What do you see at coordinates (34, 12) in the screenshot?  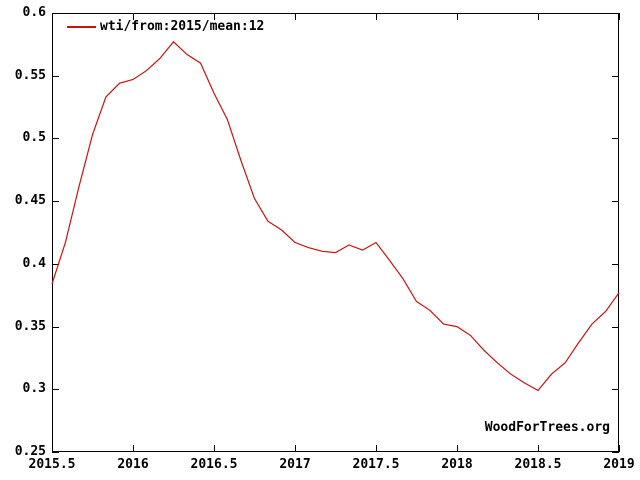 I see `y-tick-label: 0.6` at bounding box center [34, 12].